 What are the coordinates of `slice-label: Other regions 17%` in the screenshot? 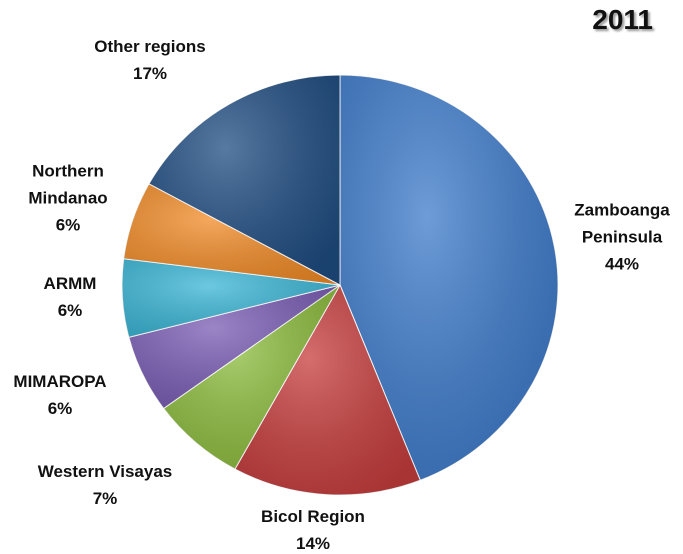 It's located at (150, 60).